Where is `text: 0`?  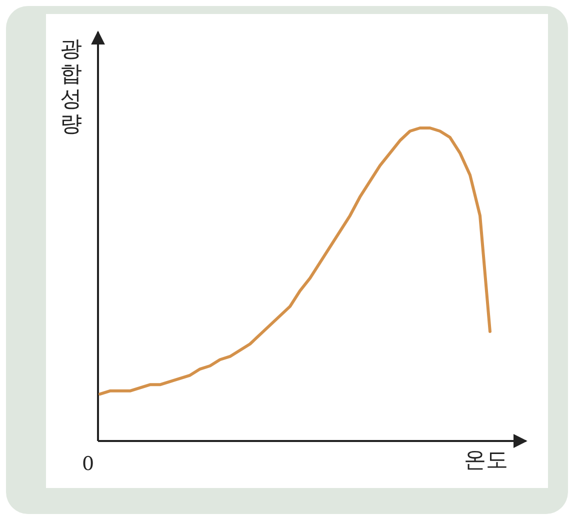 text: 0 is located at coordinates (88, 464).